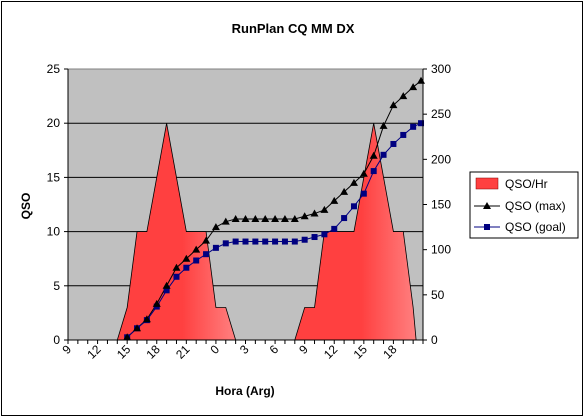 Image resolution: width=586 pixels, height=419 pixels. I want to click on chart-title: RunPlan CQ MM DX, so click(293, 28).